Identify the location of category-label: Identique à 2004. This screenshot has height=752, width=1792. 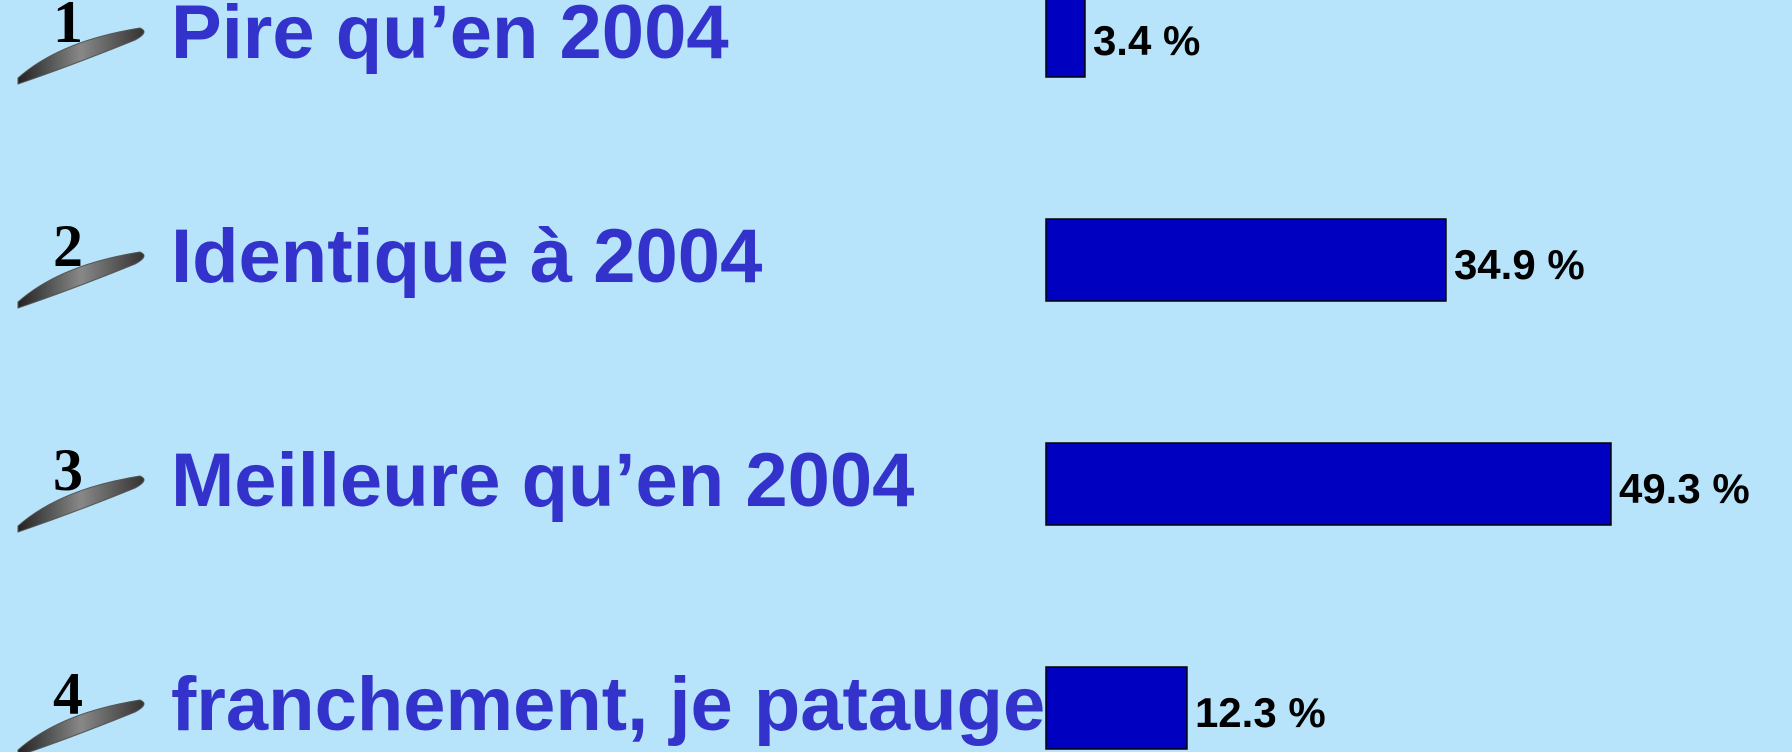
(466, 256).